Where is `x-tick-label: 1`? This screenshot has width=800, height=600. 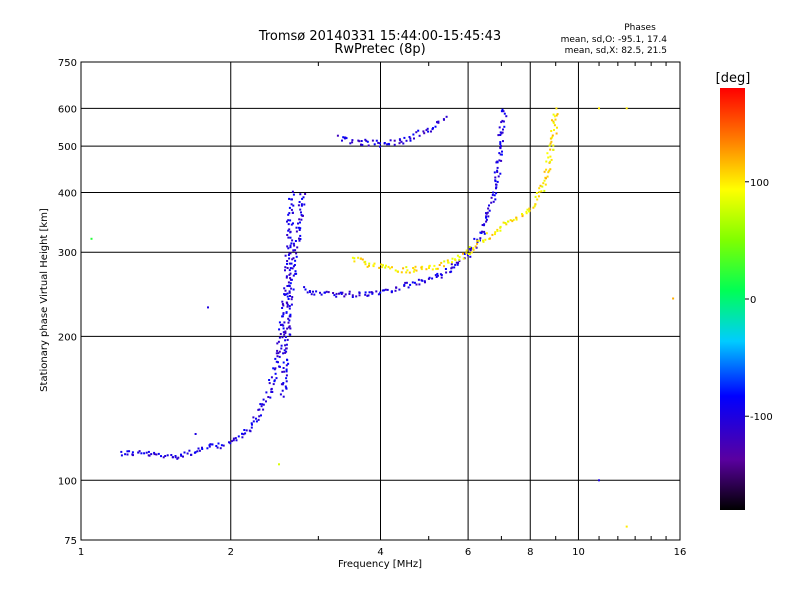
x-tick-label: 1 is located at coordinates (81, 552).